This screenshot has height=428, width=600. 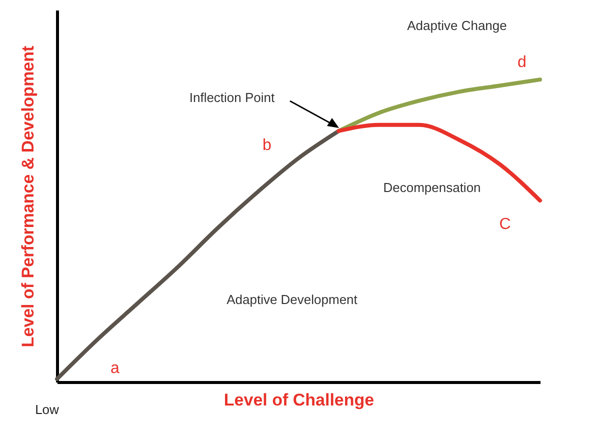 I want to click on y-axis-title: Level of Performance & Development, so click(x=28, y=196).